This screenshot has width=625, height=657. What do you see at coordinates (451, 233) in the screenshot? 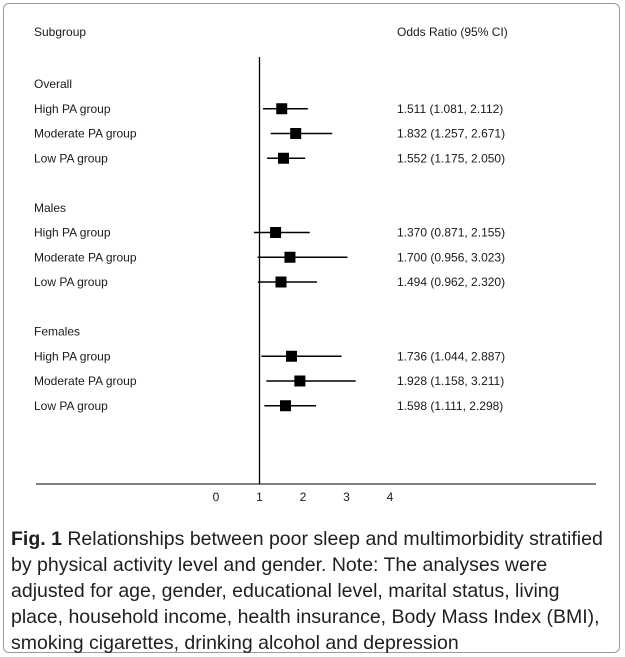
I see `estimate-text: 1.370 (0.871, 2.155)` at bounding box center [451, 233].